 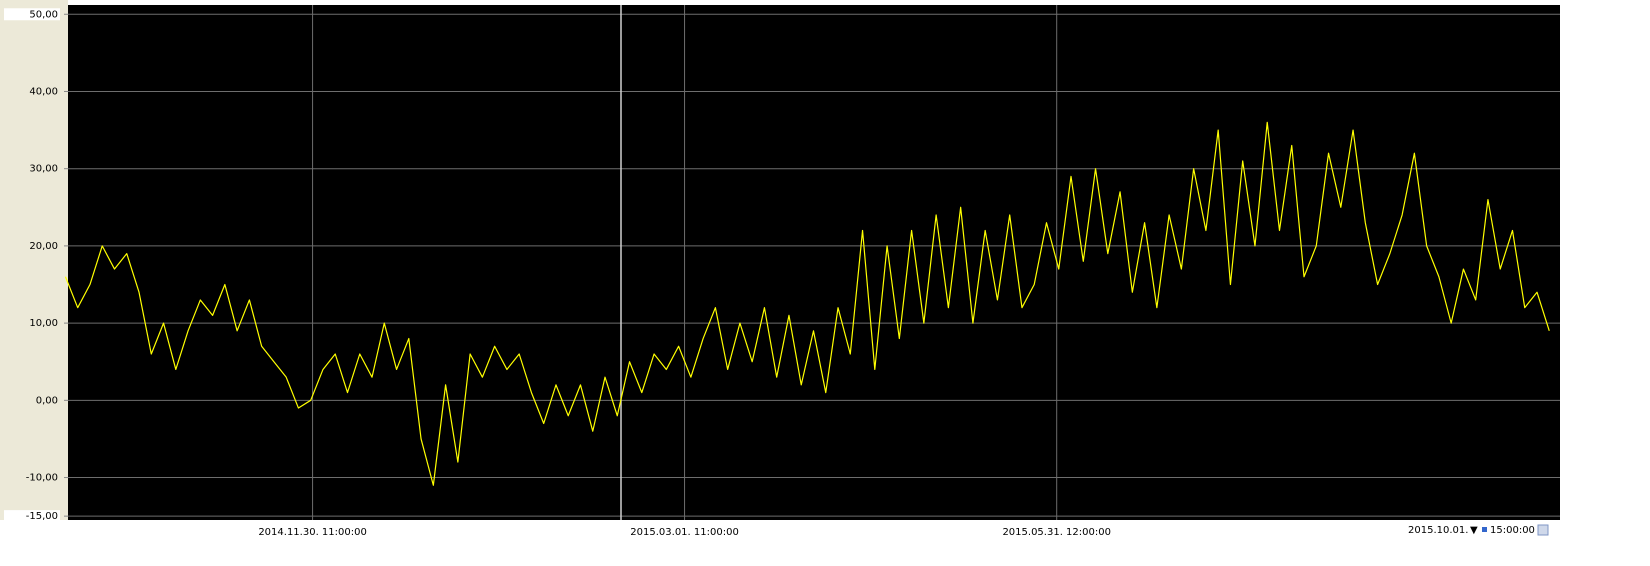 I want to click on y-tick-label: 20,00, so click(x=43, y=246).